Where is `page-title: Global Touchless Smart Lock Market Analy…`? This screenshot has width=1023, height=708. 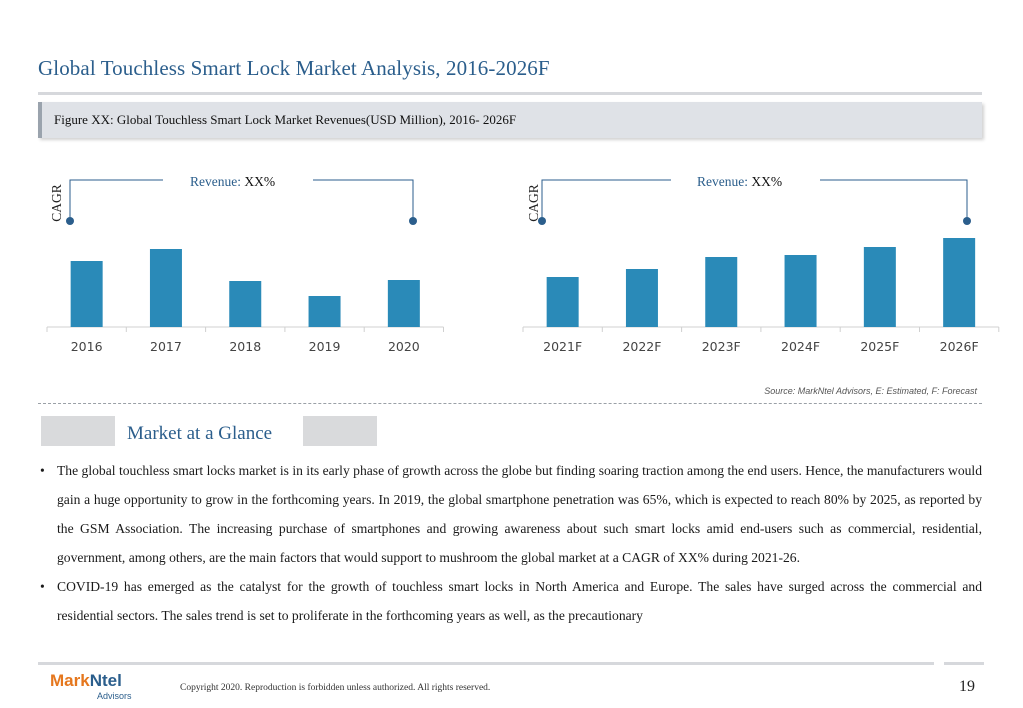
page-title: Global Touchless Smart Lock Market Analy… is located at coordinates (294, 68).